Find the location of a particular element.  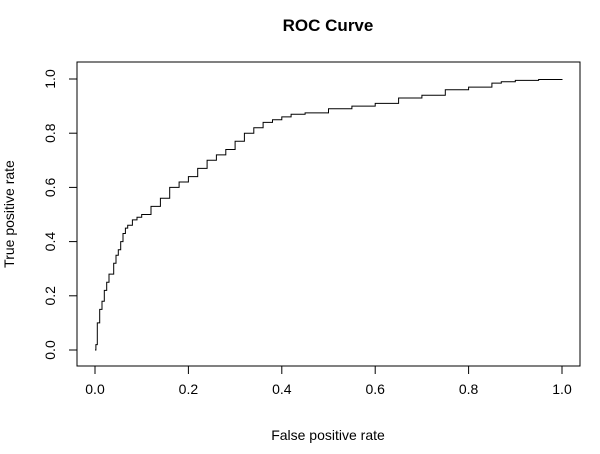

x-tick-label: 0.4 is located at coordinates (282, 389).